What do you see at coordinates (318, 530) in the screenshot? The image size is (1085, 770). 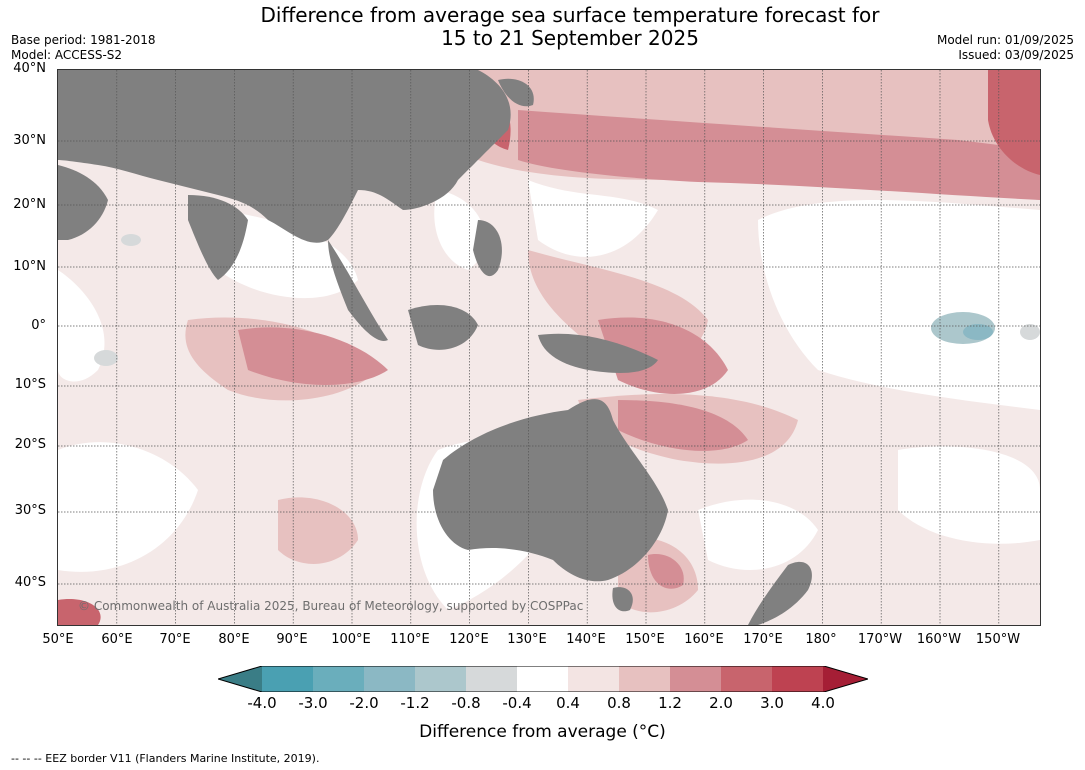 I see `anomaly-warm-south-indian-patch` at bounding box center [318, 530].